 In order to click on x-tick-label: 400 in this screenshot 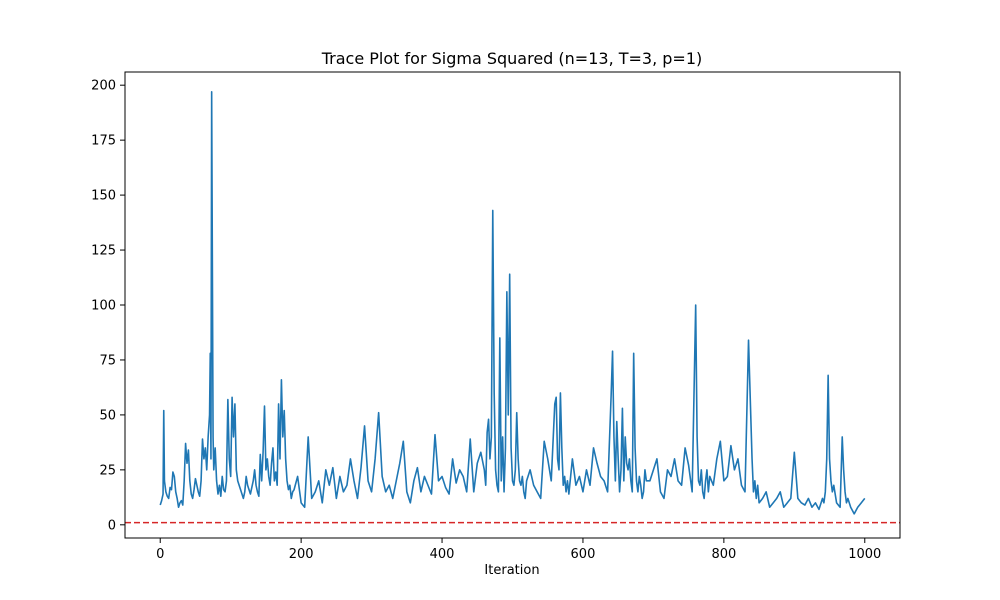, I will do `click(442, 554)`.